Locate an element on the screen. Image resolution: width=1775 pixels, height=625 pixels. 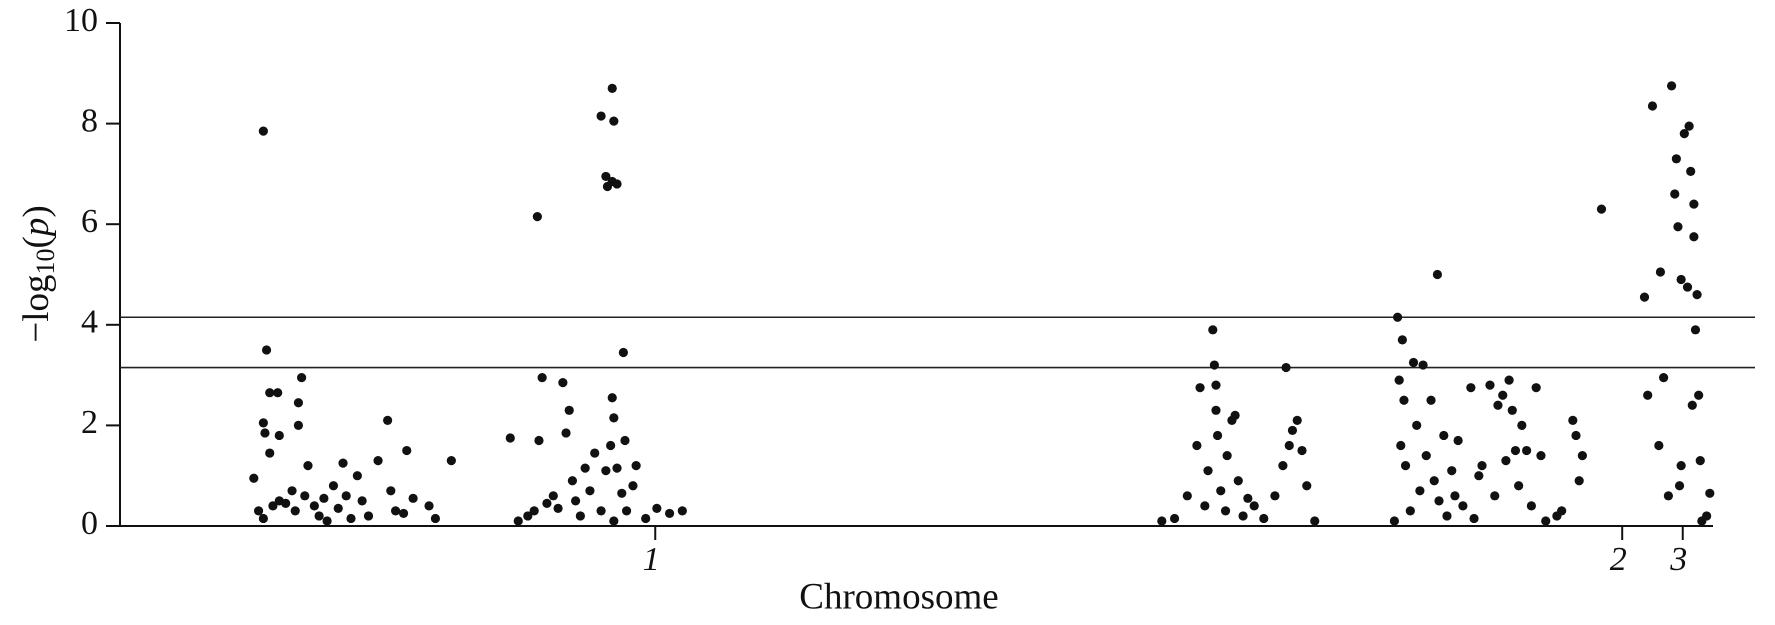
y-label-sub: 10 is located at coordinates (45, 262).